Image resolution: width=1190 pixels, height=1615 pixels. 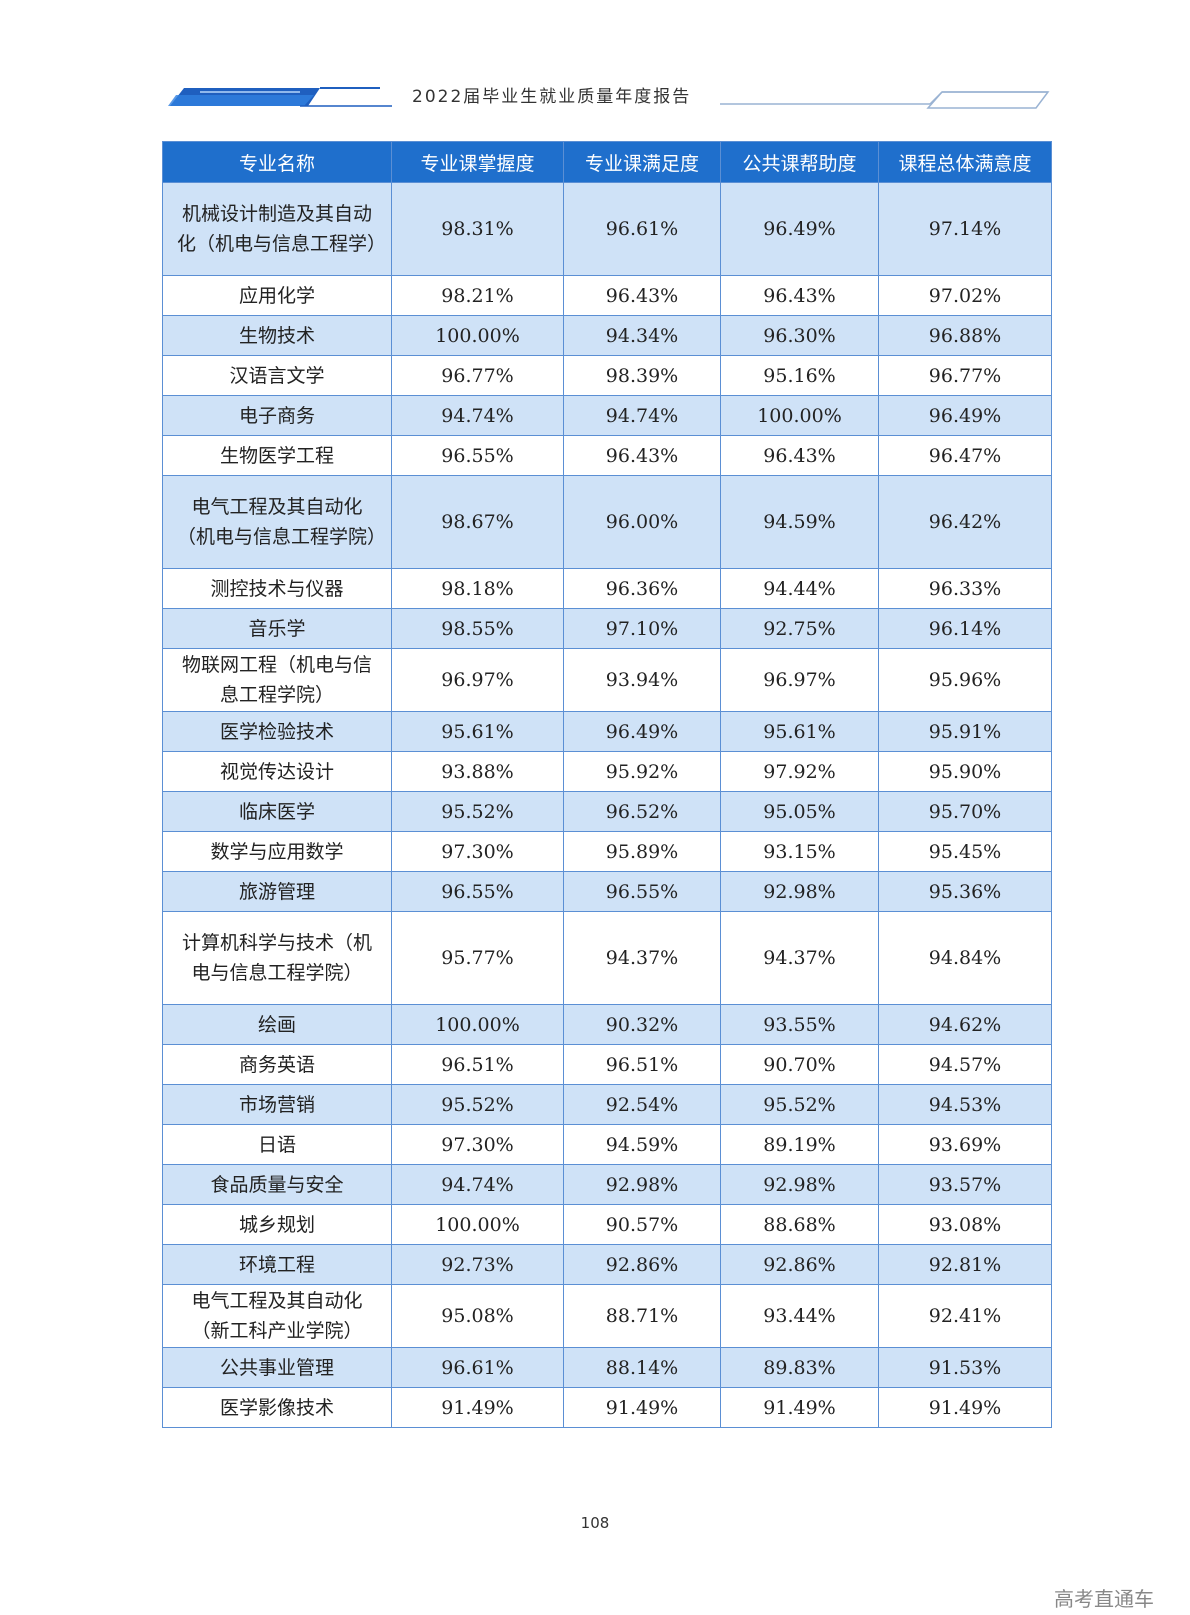 What do you see at coordinates (642, 1224) in the screenshot?
I see `value-cell: 90.57%` at bounding box center [642, 1224].